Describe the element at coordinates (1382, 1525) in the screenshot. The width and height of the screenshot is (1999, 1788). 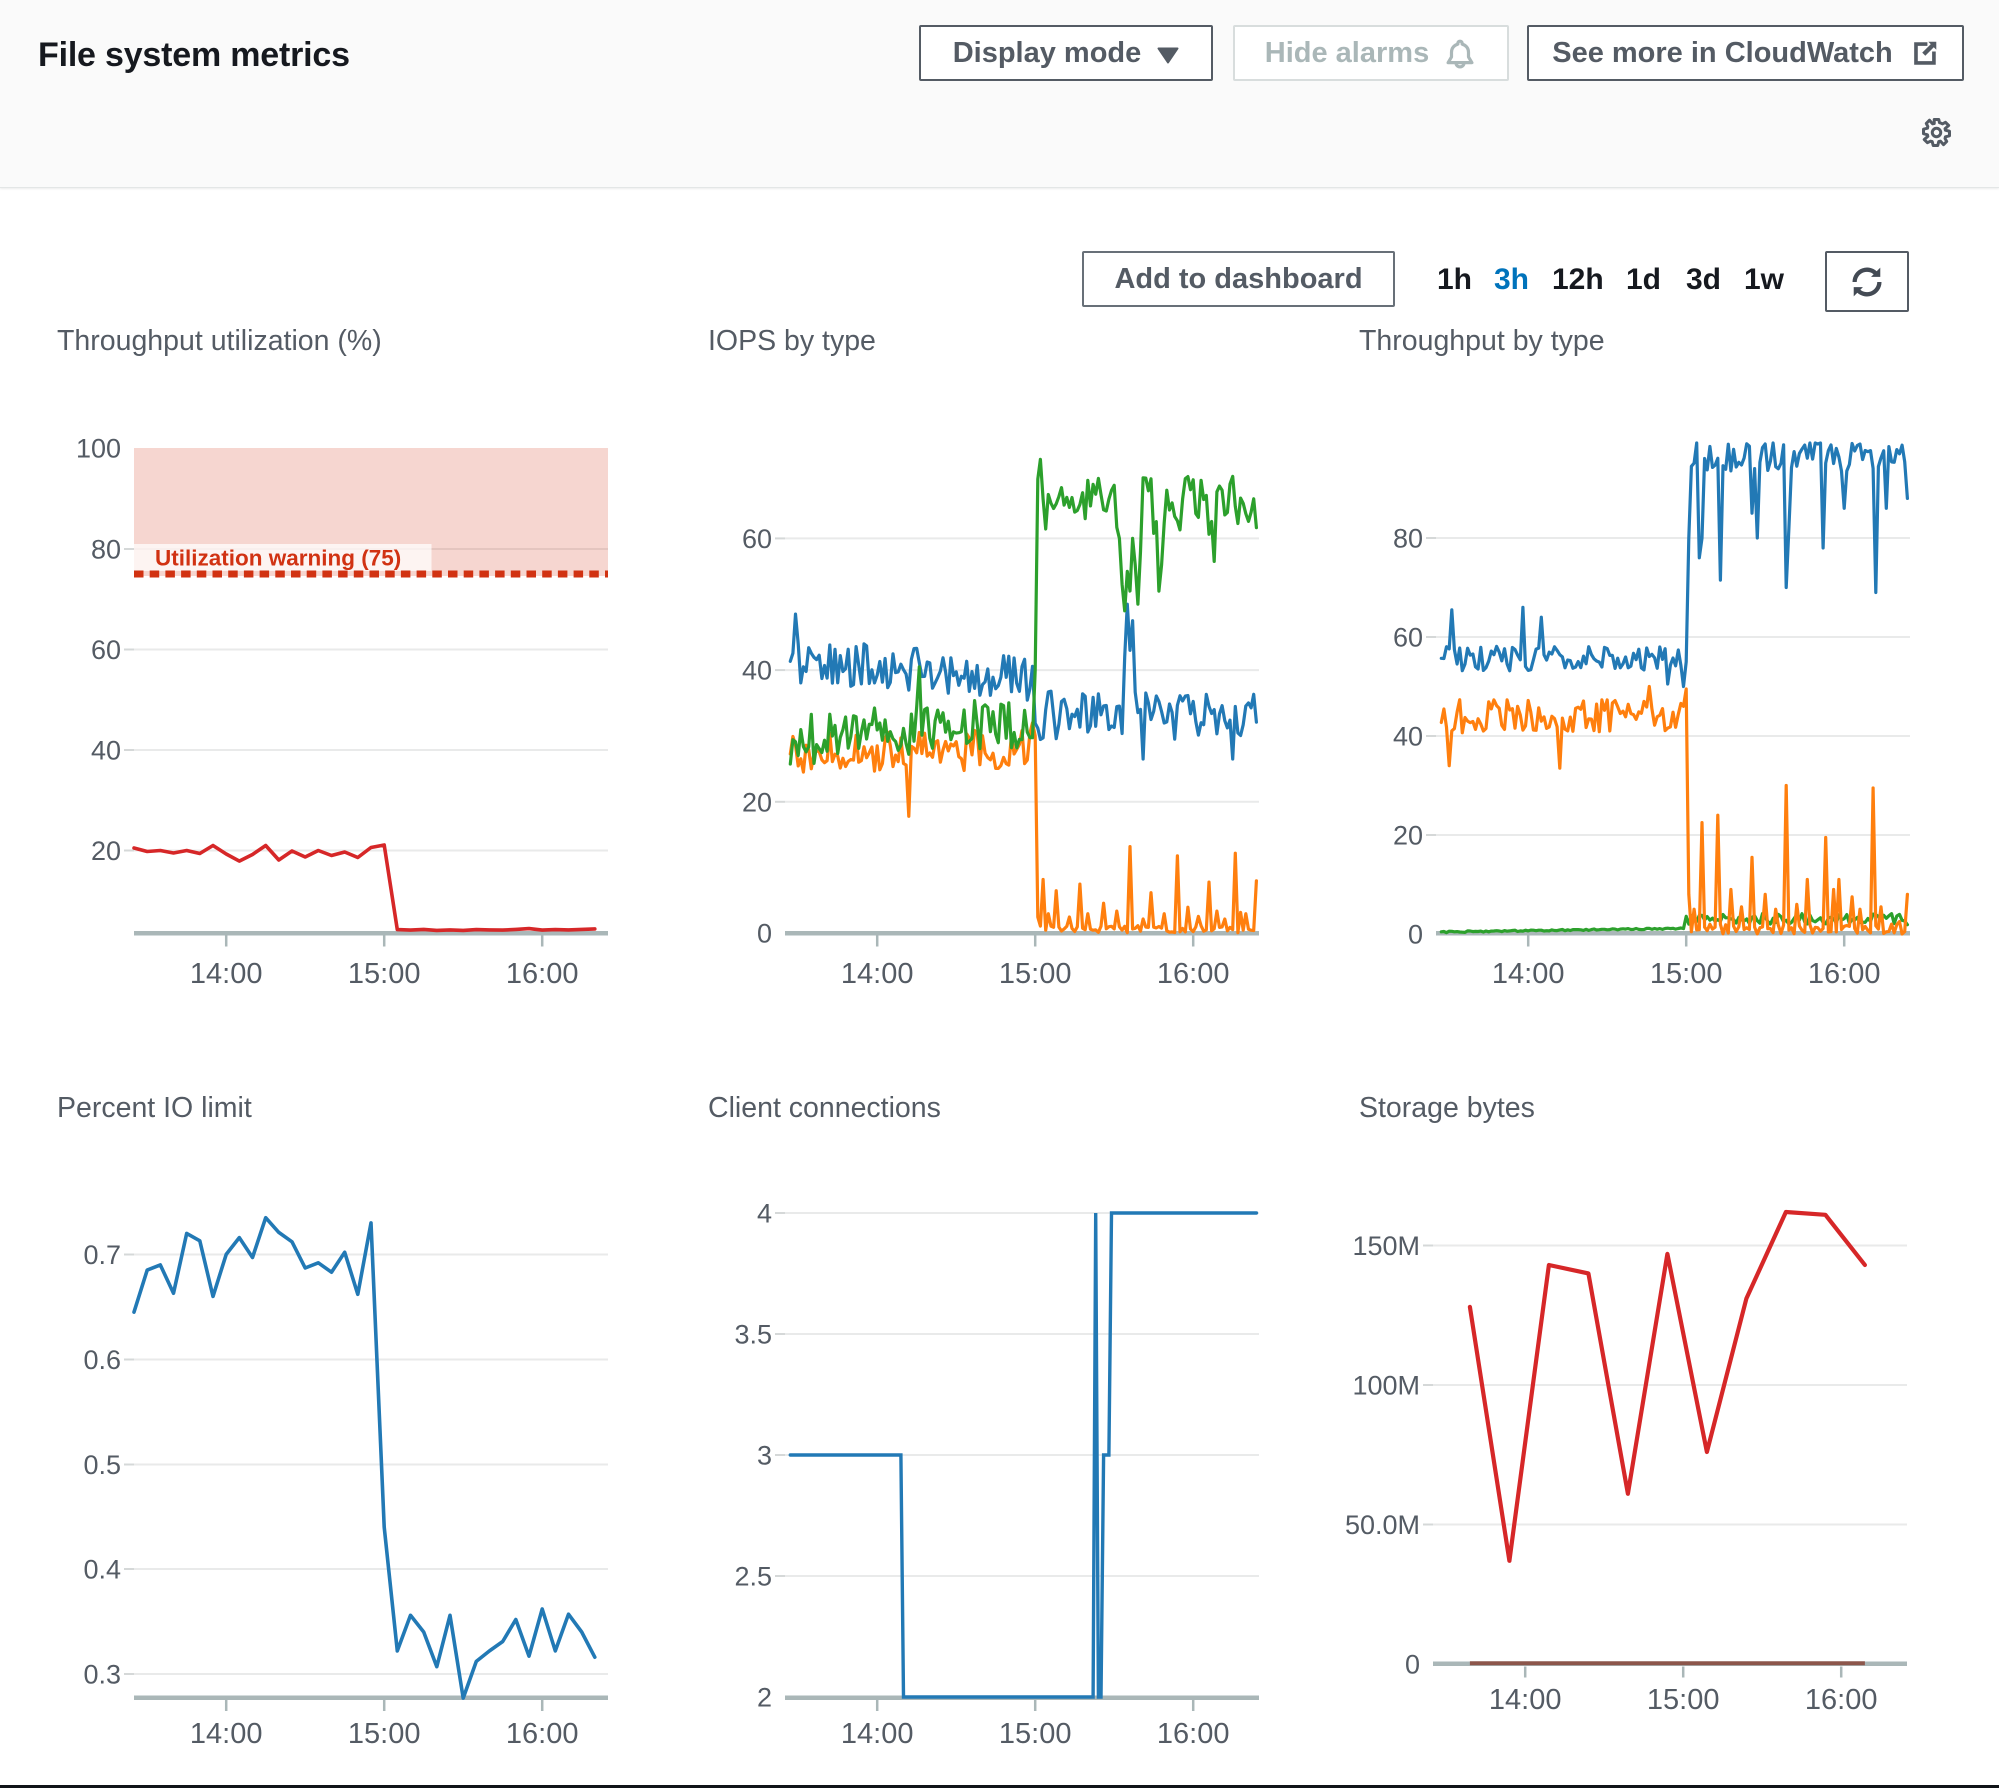
I see `svg-text: 50.0M` at that location.